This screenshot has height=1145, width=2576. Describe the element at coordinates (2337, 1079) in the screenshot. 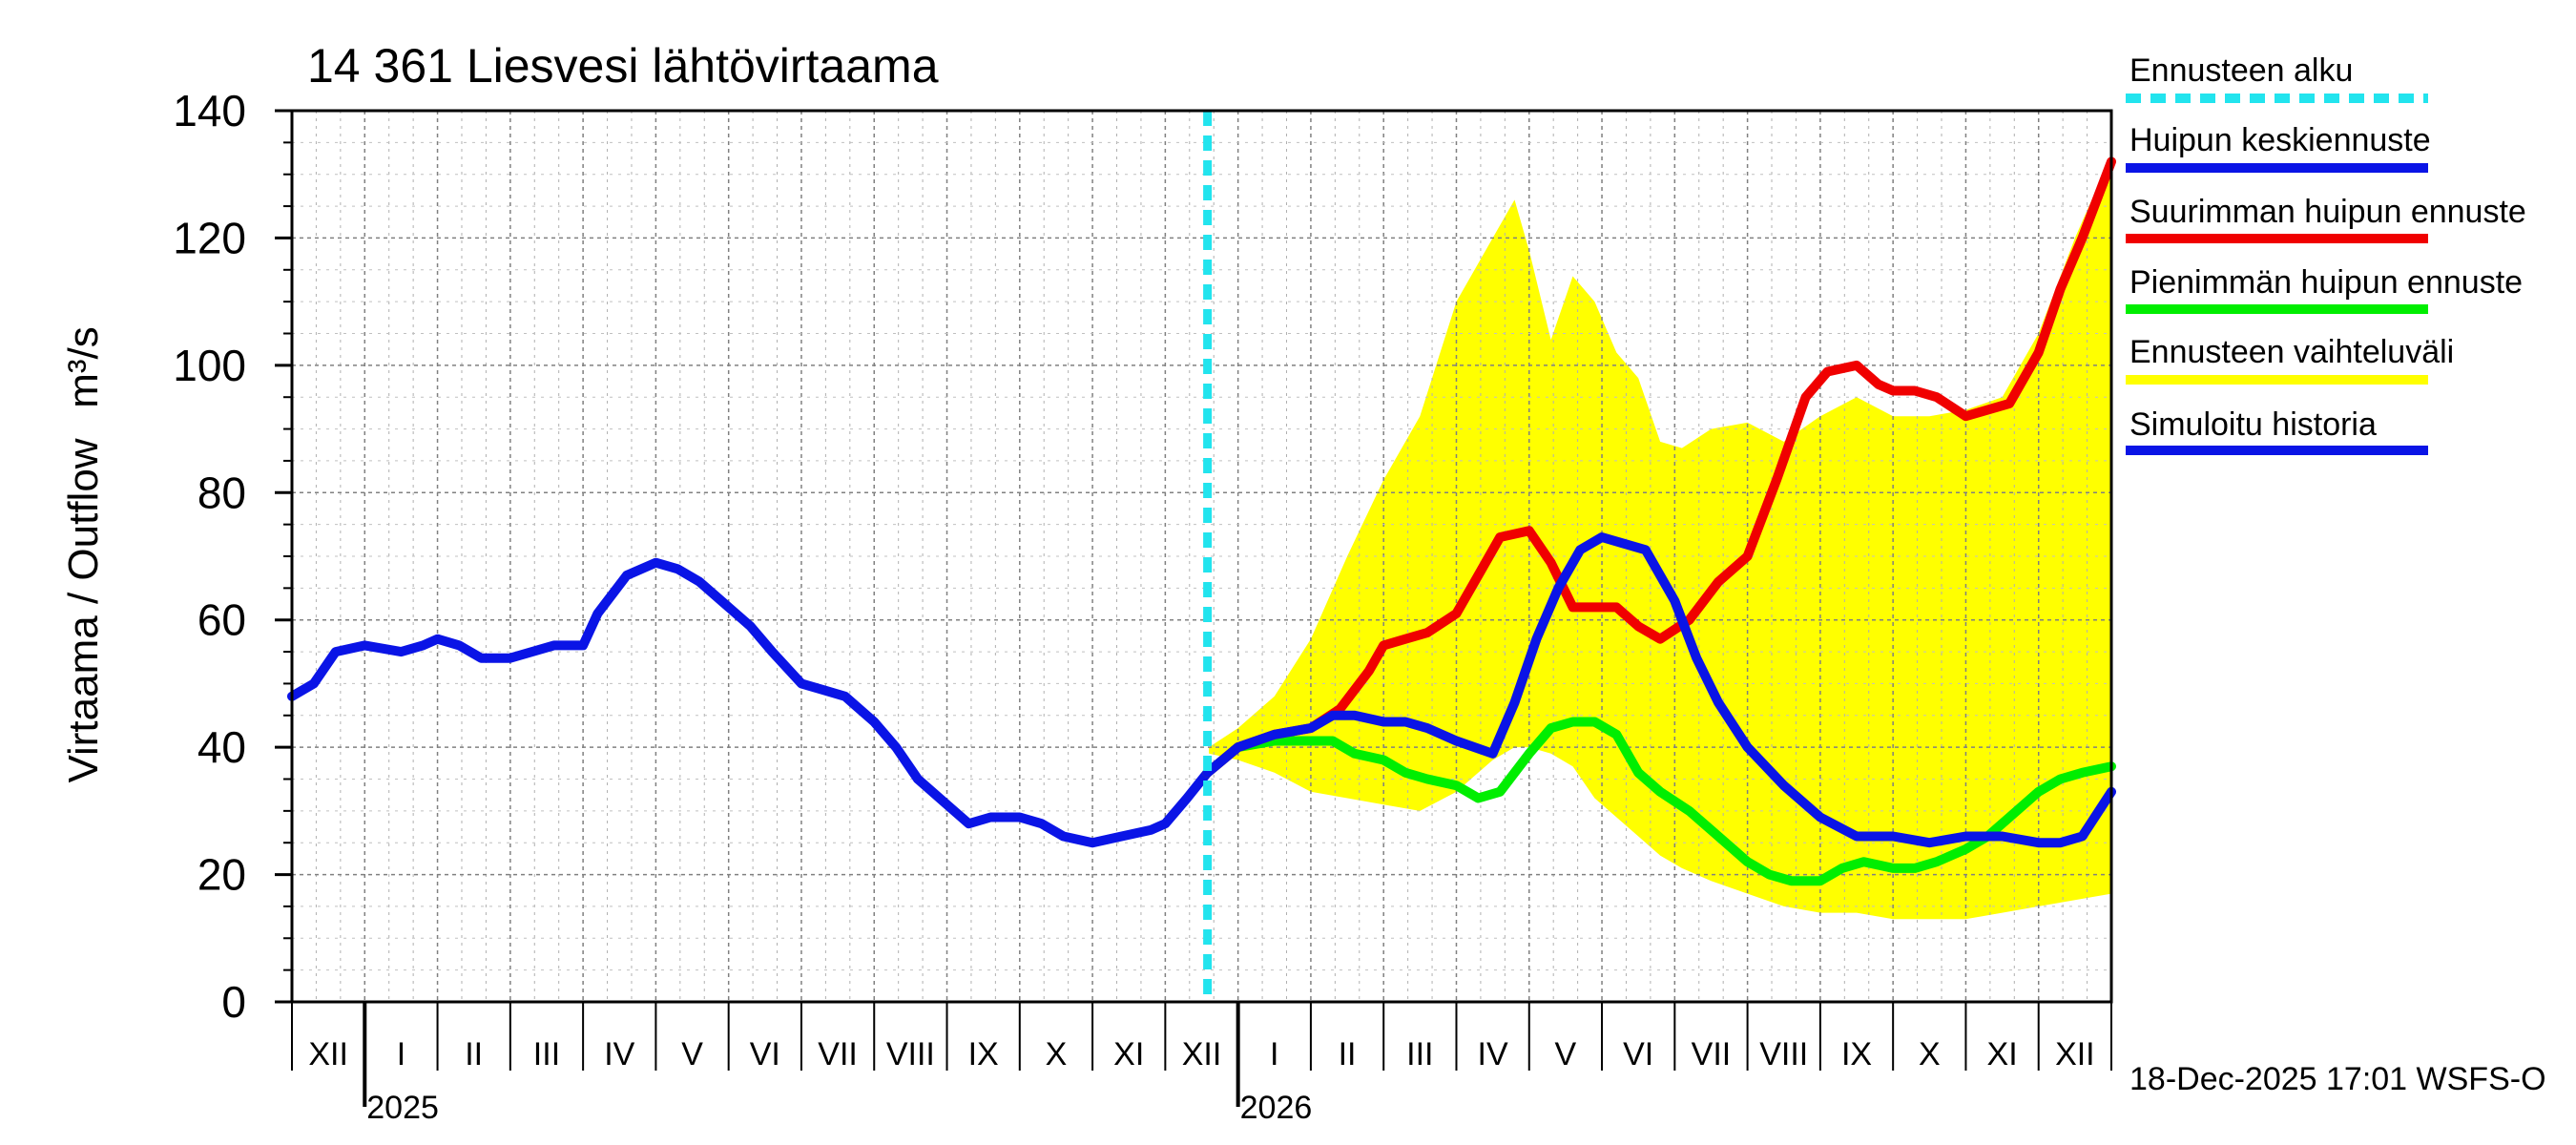

I see `footer-timestamp: 18-Dec-2025 17:01 WSFS-O` at that location.